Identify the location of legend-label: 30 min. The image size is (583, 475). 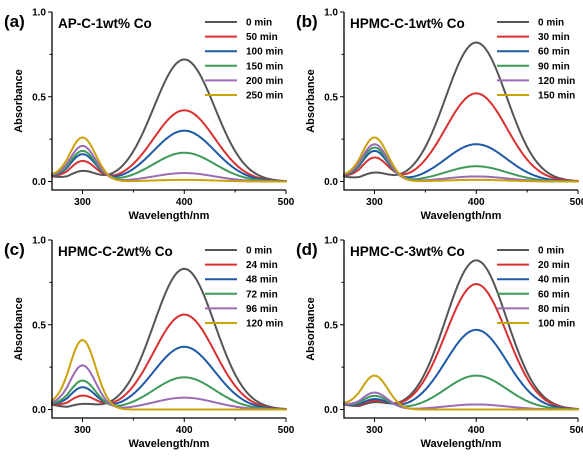
(554, 37).